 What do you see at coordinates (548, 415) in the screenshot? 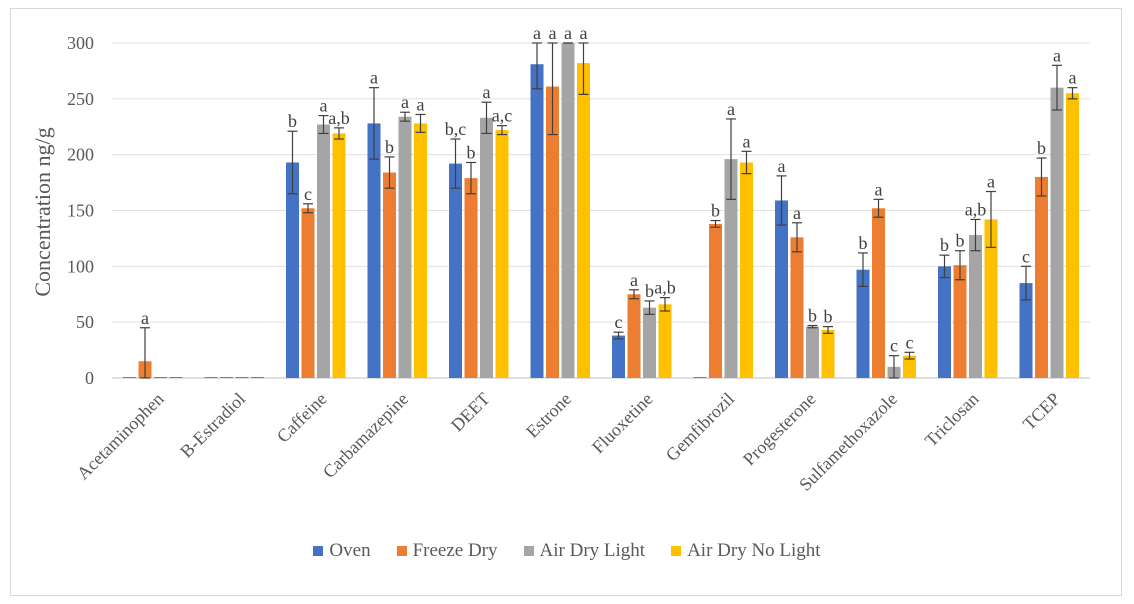
I see `category-label: Estrone` at bounding box center [548, 415].